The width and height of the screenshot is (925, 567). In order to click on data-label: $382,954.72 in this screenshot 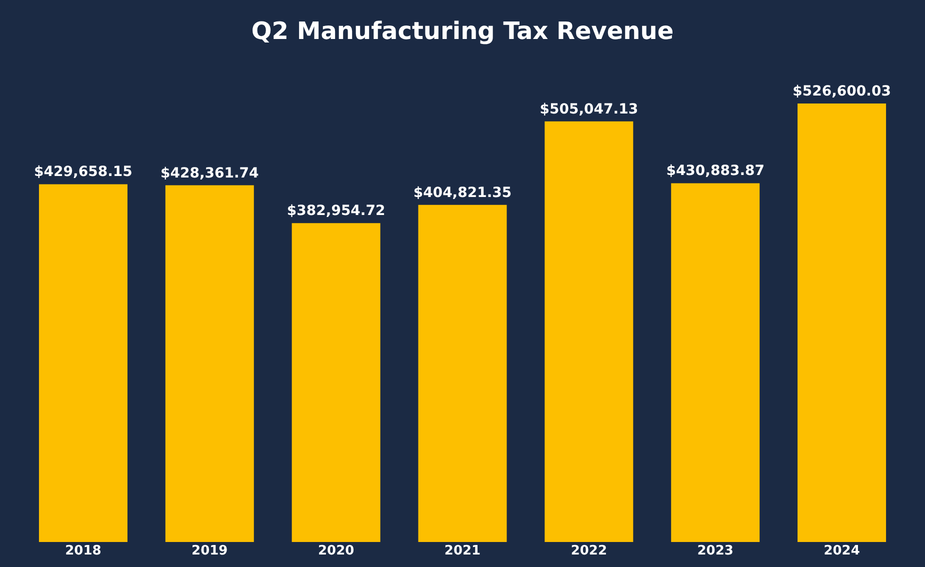, I will do `click(336, 211)`.